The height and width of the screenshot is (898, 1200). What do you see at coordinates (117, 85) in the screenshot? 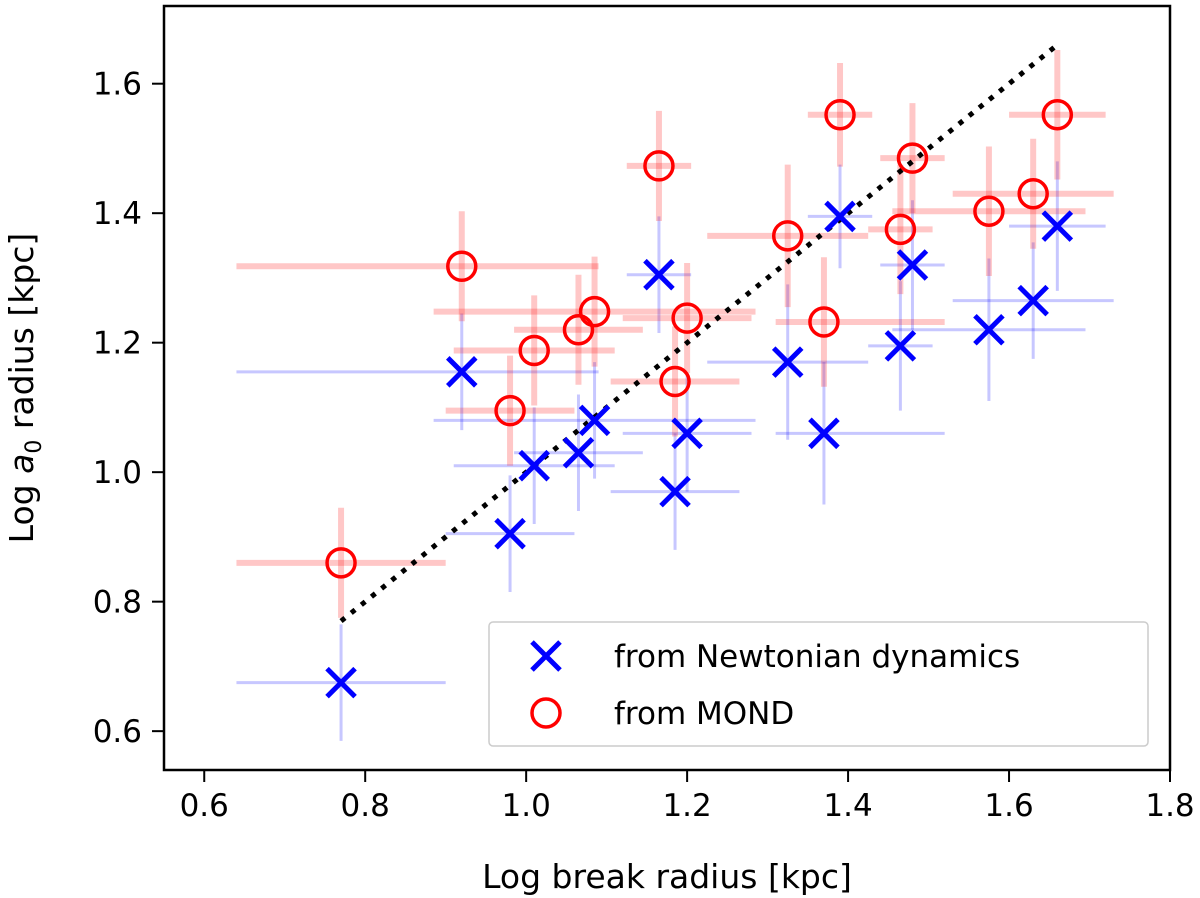
I see `y-tick-label: 1.6` at bounding box center [117, 85].